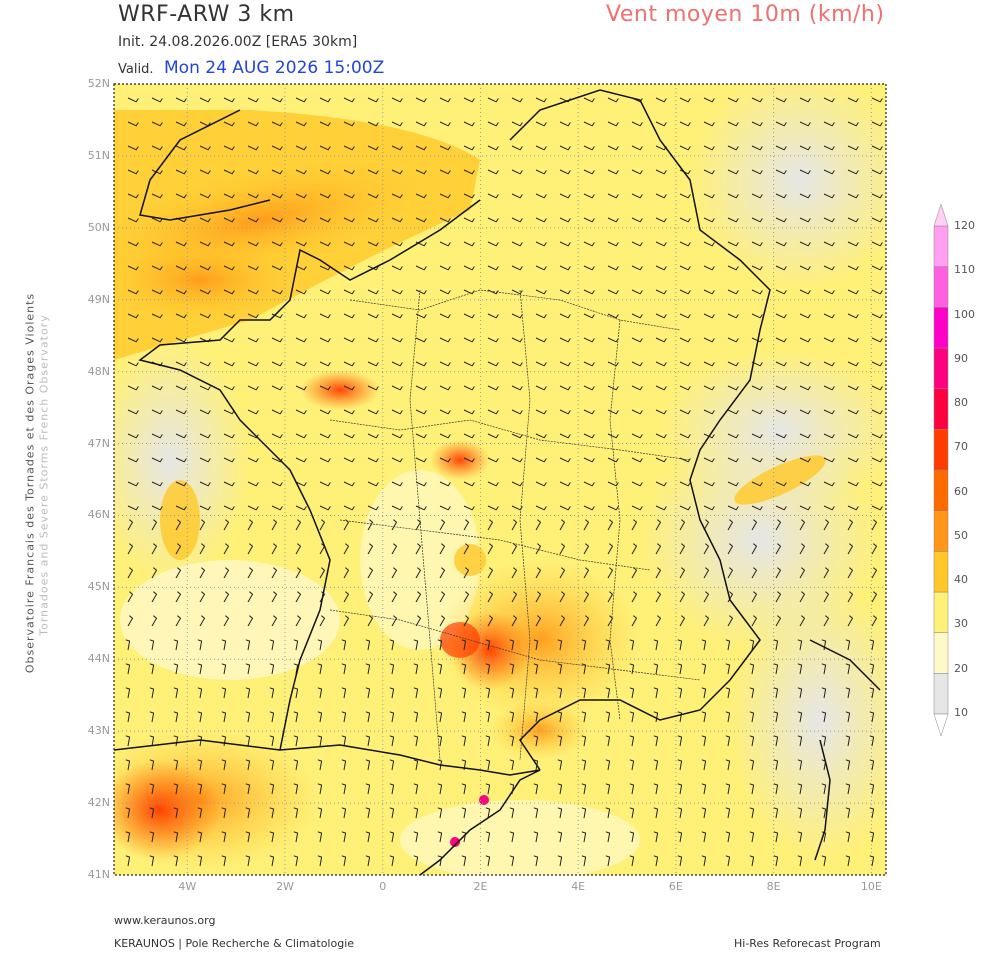 This screenshot has width=1000, height=960. What do you see at coordinates (165, 920) in the screenshot?
I see `footer-url: www.keraunos.org` at bounding box center [165, 920].